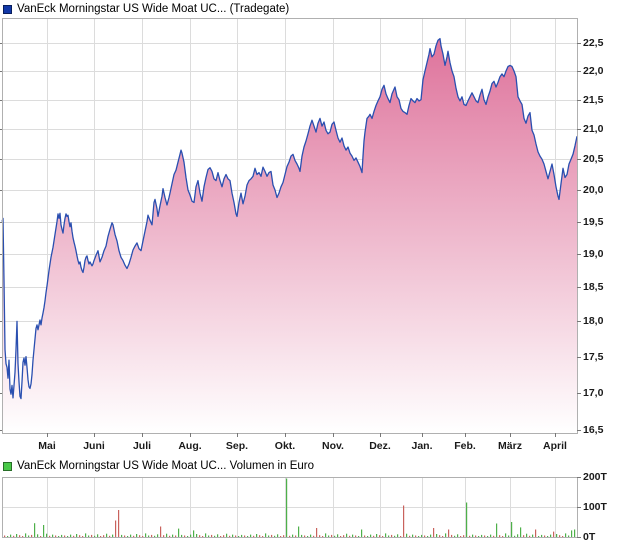 The width and height of the screenshot is (620, 546). What do you see at coordinates (290, 507) in the screenshot?
I see `volume-bars` at bounding box center [290, 507].